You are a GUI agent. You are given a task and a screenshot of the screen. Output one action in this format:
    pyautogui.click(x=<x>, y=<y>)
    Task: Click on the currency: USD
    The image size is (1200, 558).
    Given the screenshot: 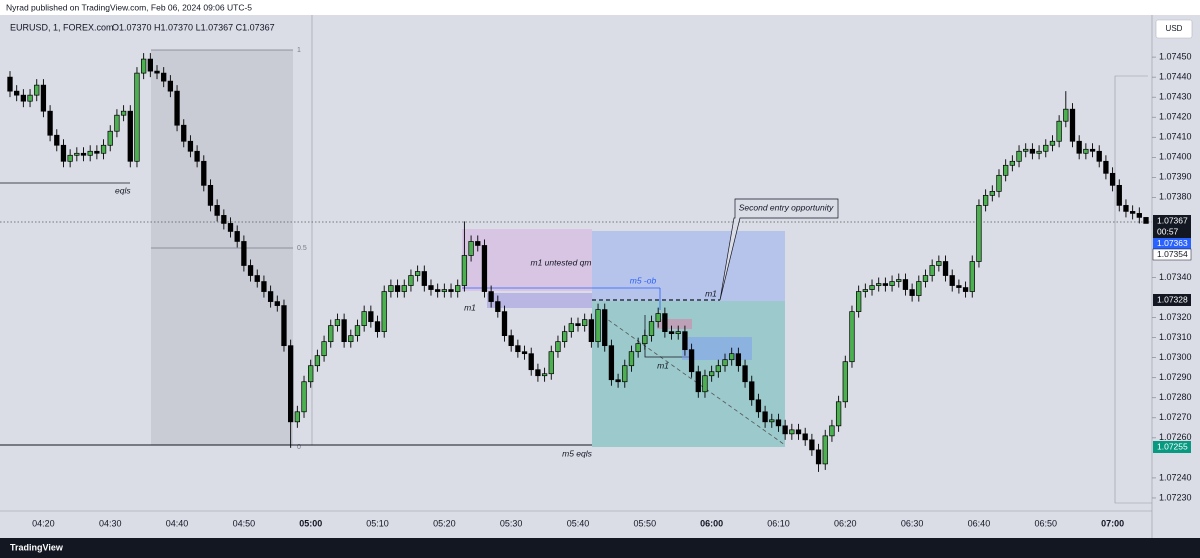 What is the action you would take?
    pyautogui.click(x=1174, y=28)
    